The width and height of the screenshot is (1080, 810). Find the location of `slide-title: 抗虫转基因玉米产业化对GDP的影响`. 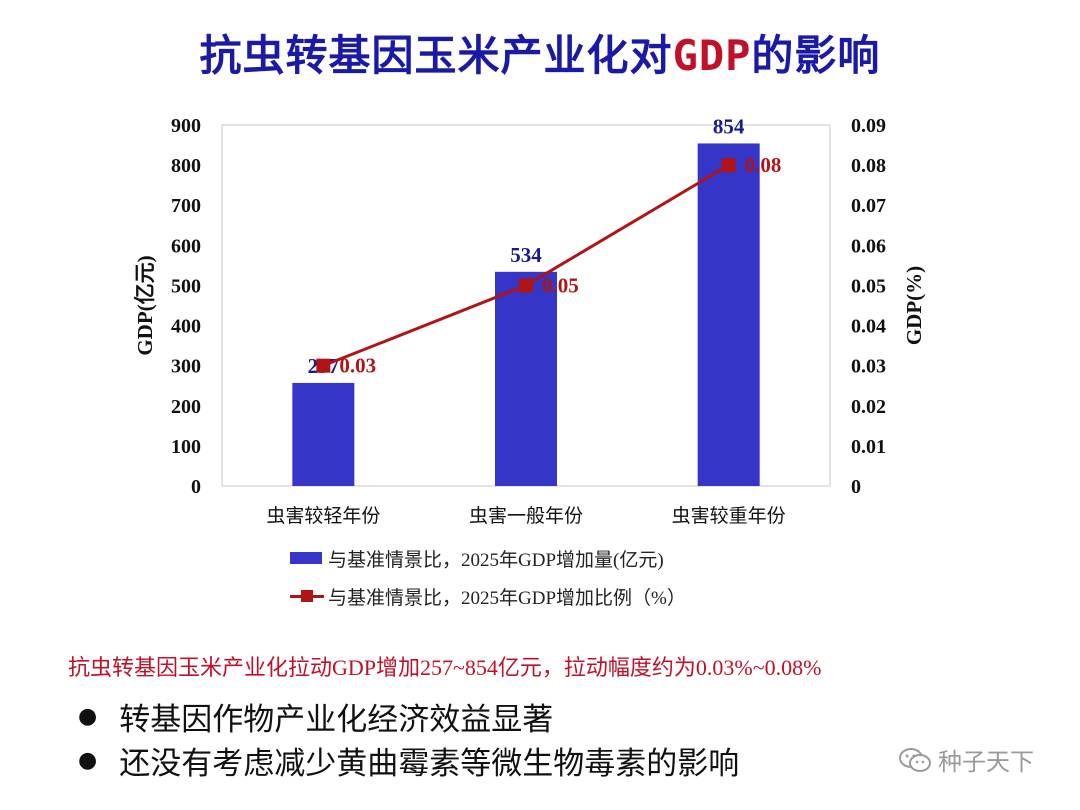

slide-title: 抗虫转基因玉米产业化对GDP的影响 is located at coordinates (540, 52).